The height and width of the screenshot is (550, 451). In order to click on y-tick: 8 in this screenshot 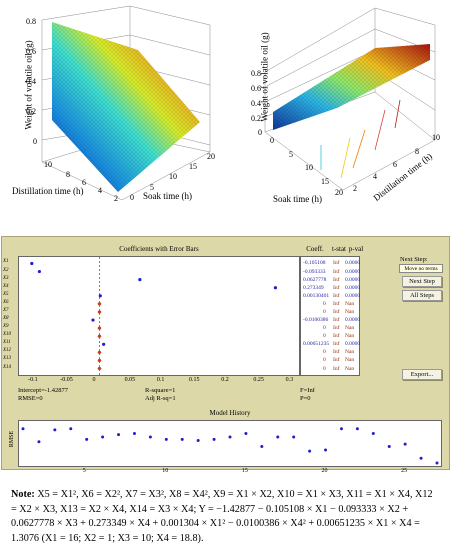, I will do `click(417, 151)`.